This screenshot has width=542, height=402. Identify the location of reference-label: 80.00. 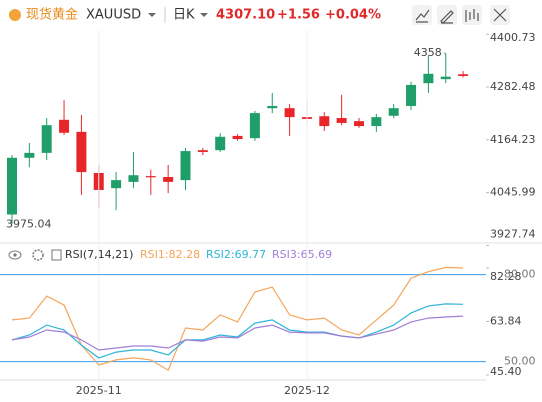
(520, 274).